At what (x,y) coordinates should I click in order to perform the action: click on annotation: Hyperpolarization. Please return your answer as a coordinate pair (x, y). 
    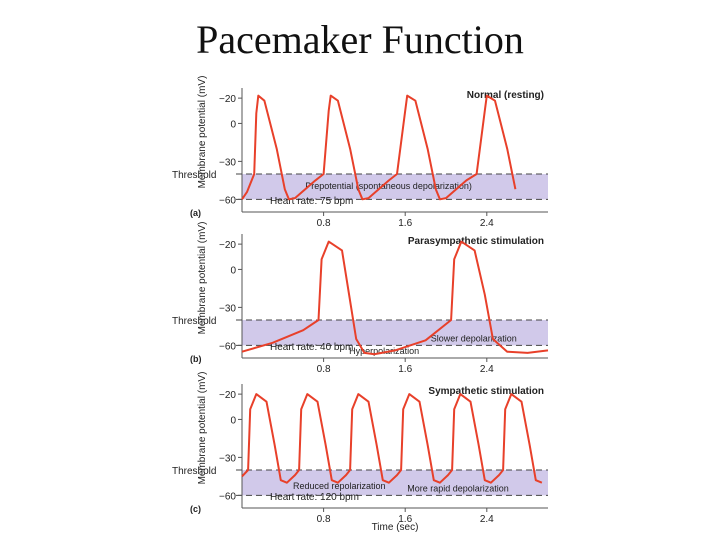
    Looking at the image, I should click on (384, 351).